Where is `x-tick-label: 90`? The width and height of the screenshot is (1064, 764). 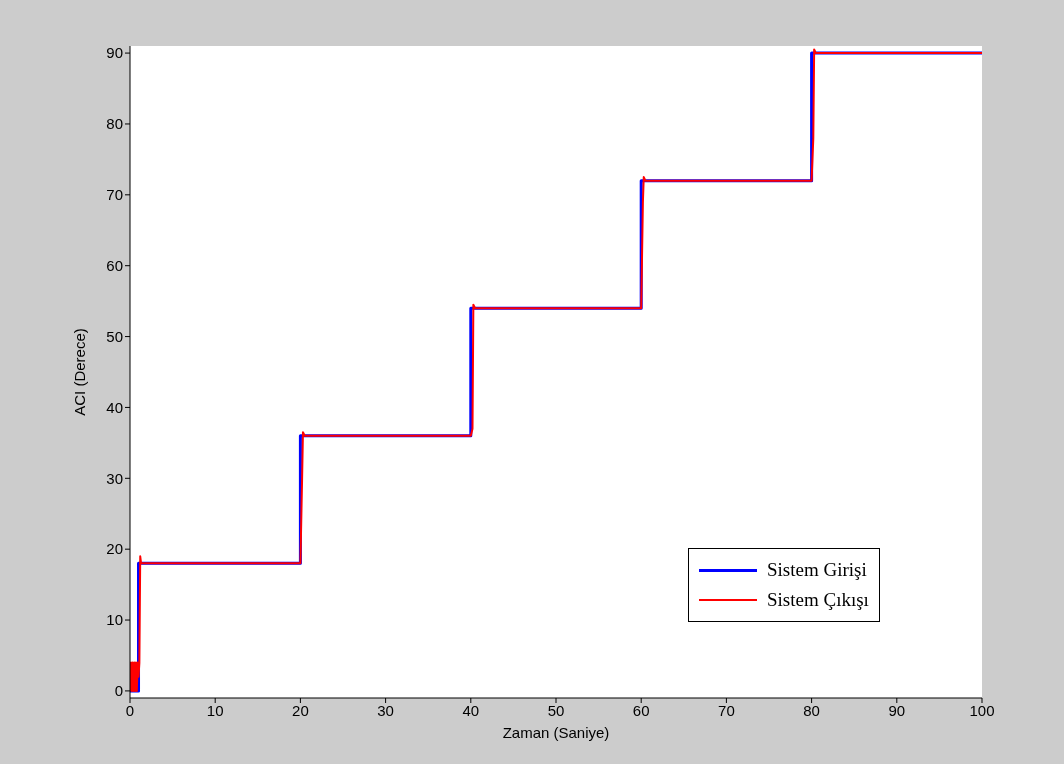
x-tick-label: 90 is located at coordinates (897, 710).